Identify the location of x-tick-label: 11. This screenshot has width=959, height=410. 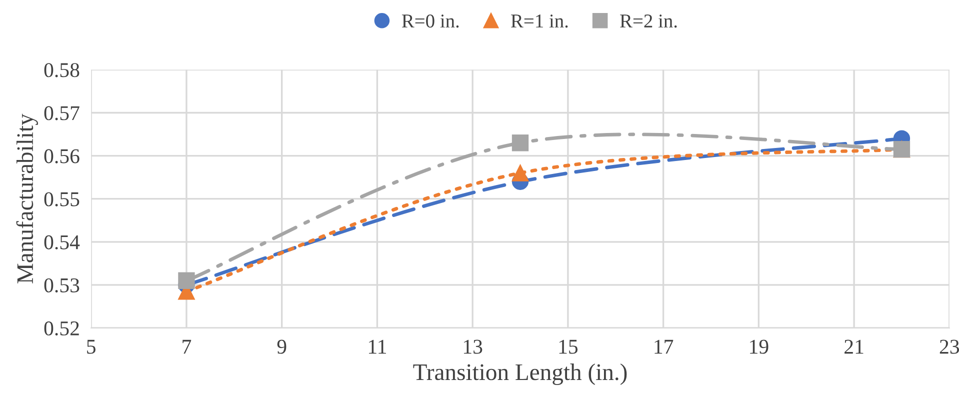
(377, 347).